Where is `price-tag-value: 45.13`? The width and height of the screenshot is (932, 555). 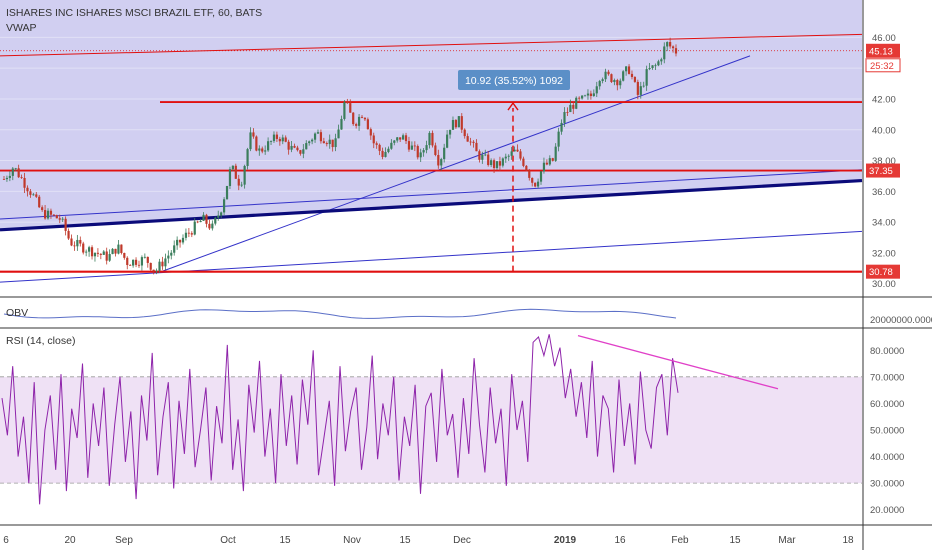 price-tag-value: 45.13 is located at coordinates (881, 51).